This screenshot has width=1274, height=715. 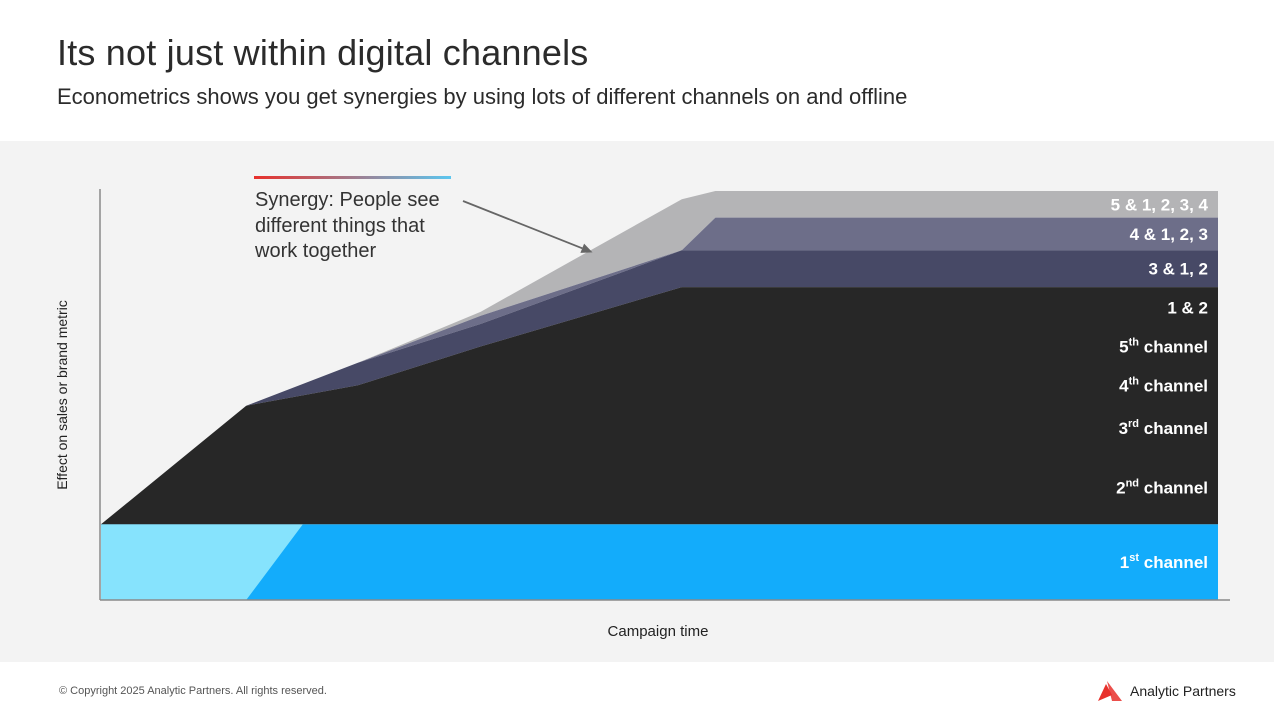 I want to click on series-label: 3rd channel, so click(x=1163, y=428).